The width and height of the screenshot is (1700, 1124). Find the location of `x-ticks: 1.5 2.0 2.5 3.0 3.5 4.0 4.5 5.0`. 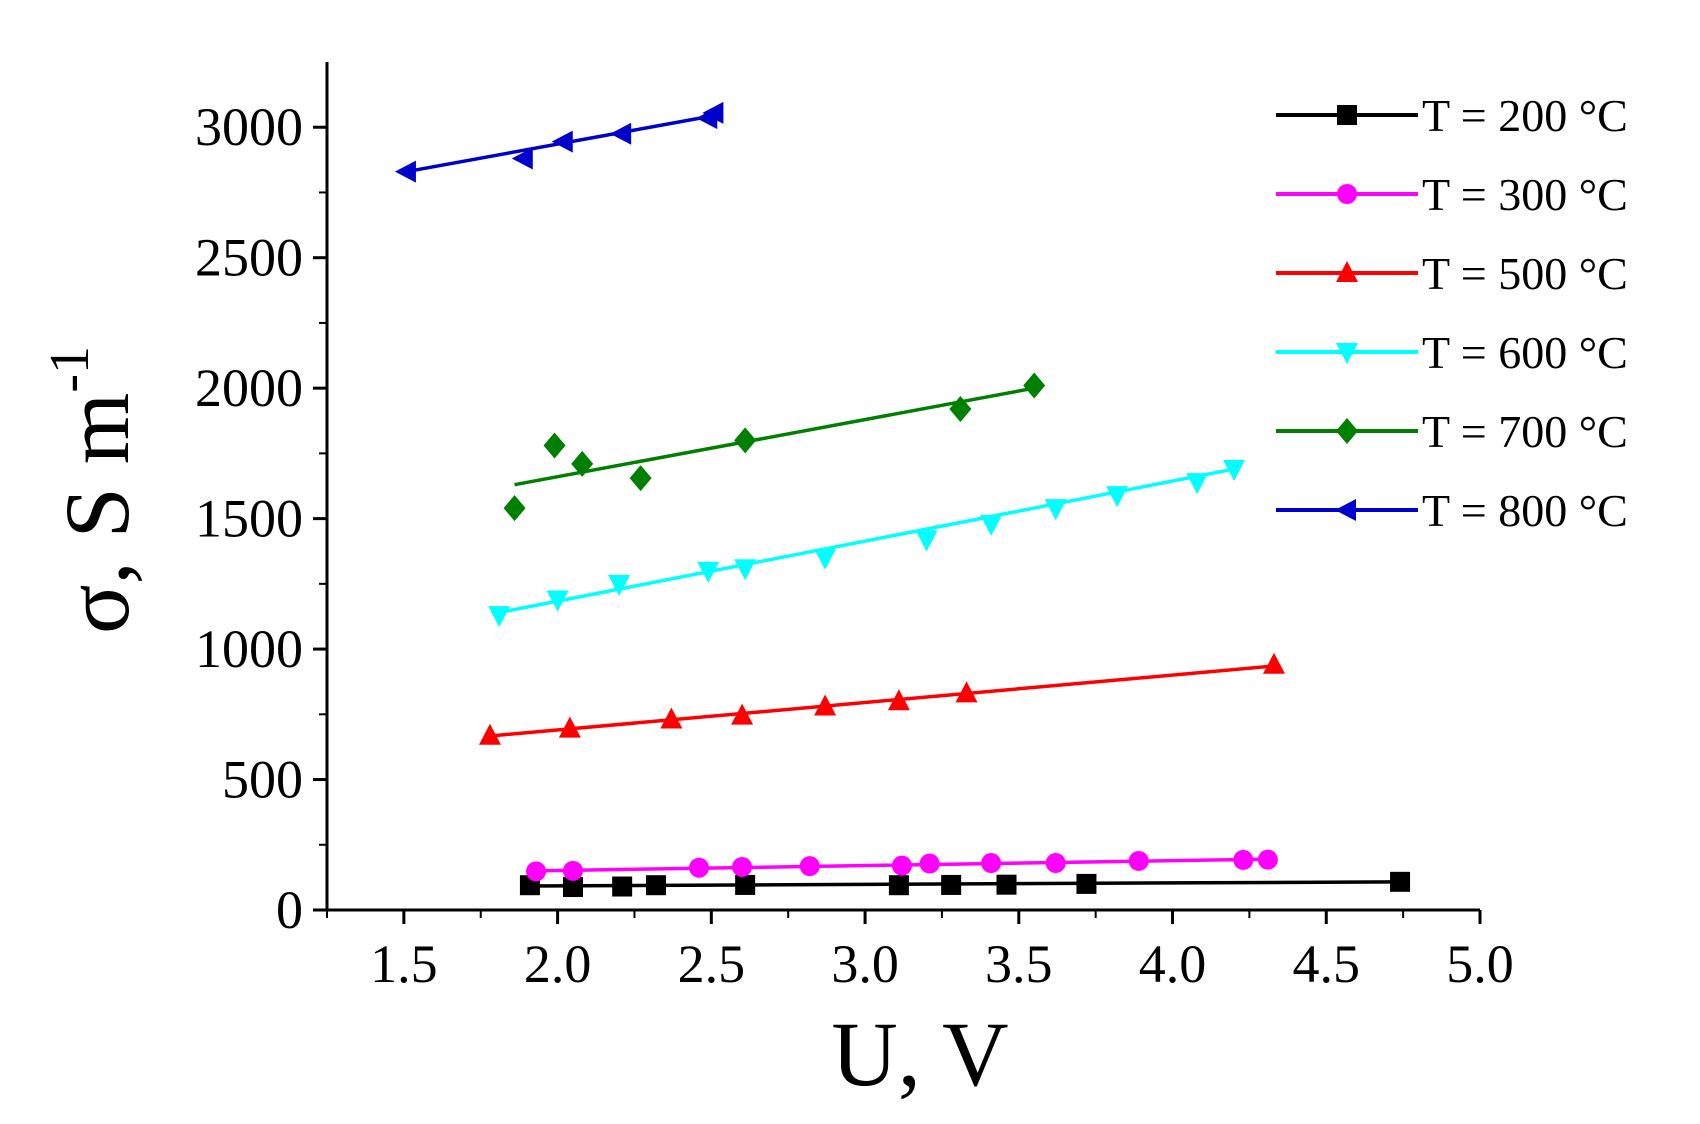

x-ticks: 1.5 2.0 2.5 3.0 3.5 4.0 4.5 5.0 is located at coordinates (920, 952).